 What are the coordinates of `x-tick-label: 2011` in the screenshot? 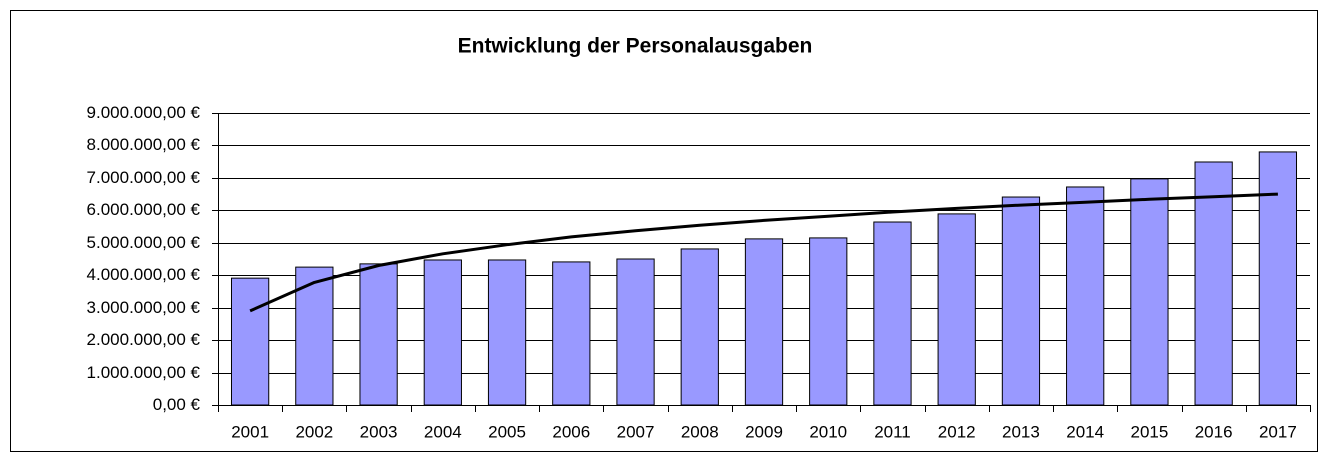 It's located at (892, 431).